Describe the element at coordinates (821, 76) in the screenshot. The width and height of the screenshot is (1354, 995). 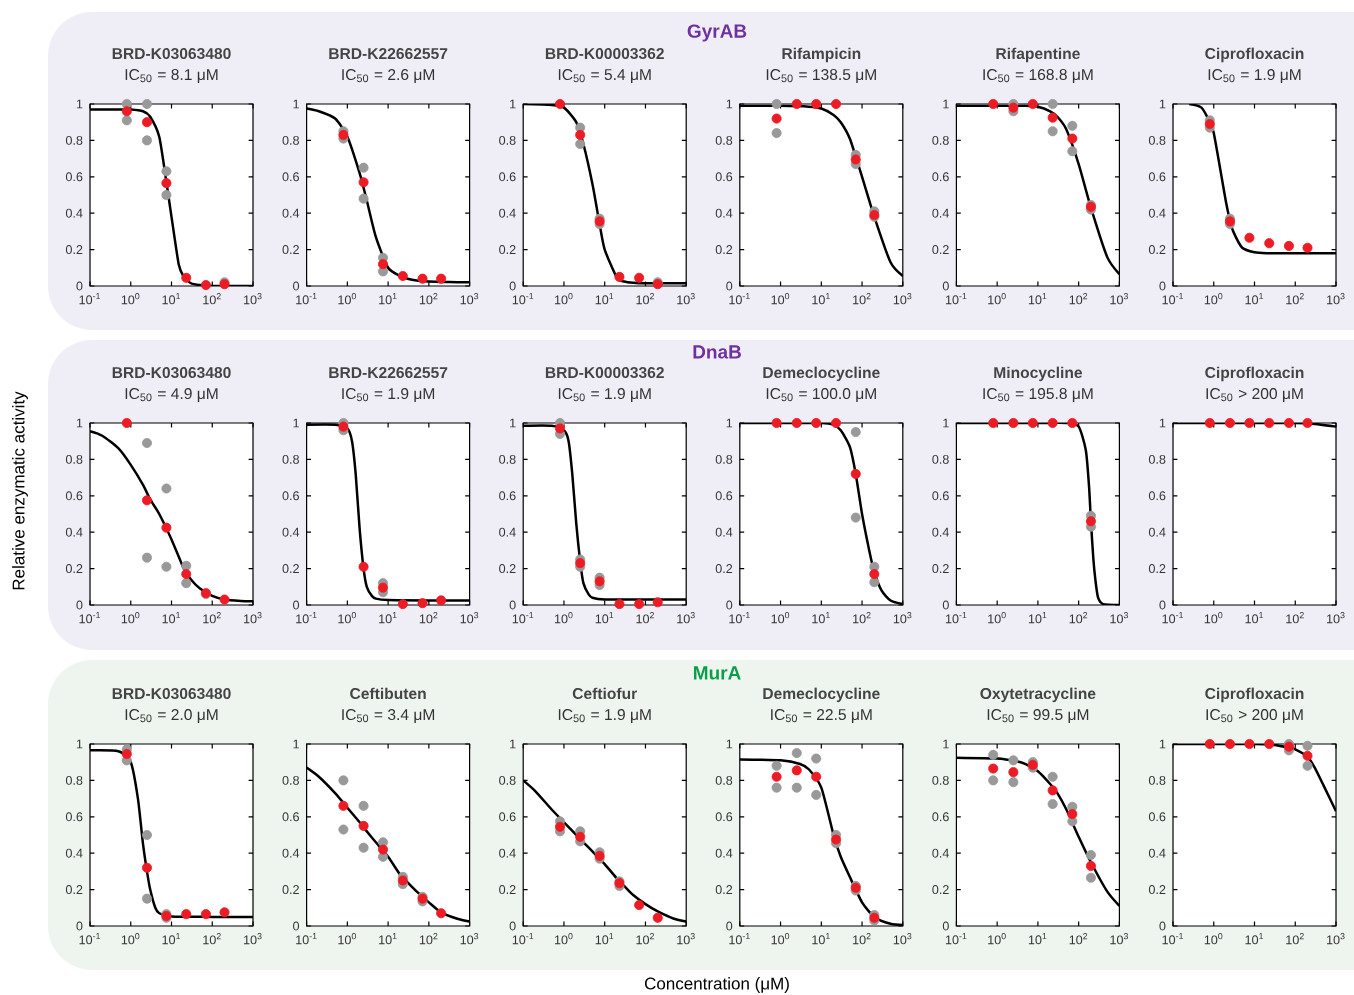
I see `chart-subtitle: IC$_{50}$ = 138.5 μM` at that location.